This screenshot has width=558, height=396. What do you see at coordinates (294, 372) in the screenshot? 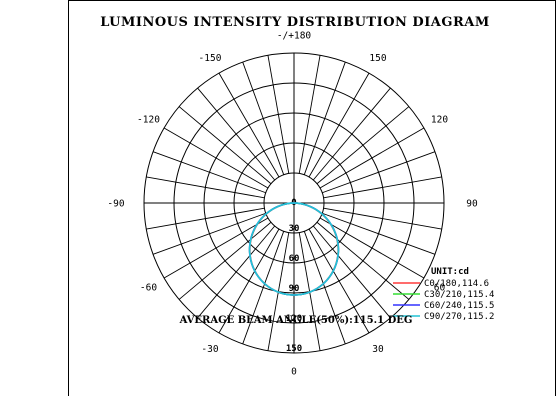
I see `angle-label: 0` at bounding box center [294, 372].